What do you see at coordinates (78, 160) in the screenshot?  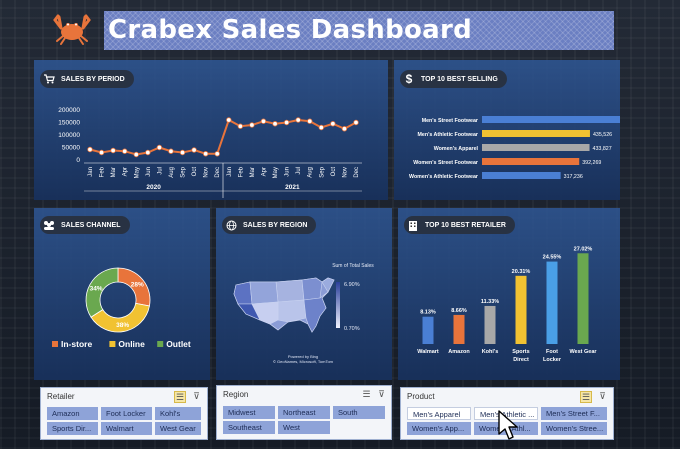 I see `y-tick-label: 0` at bounding box center [78, 160].